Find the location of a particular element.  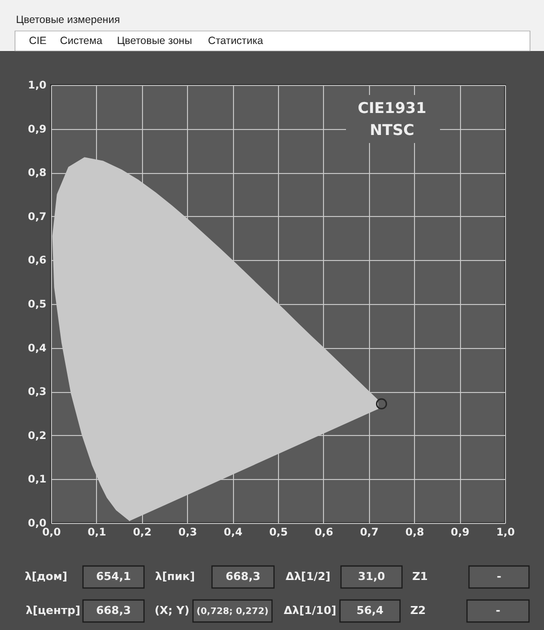

x-tick-label: 0,0 is located at coordinates (51, 532).